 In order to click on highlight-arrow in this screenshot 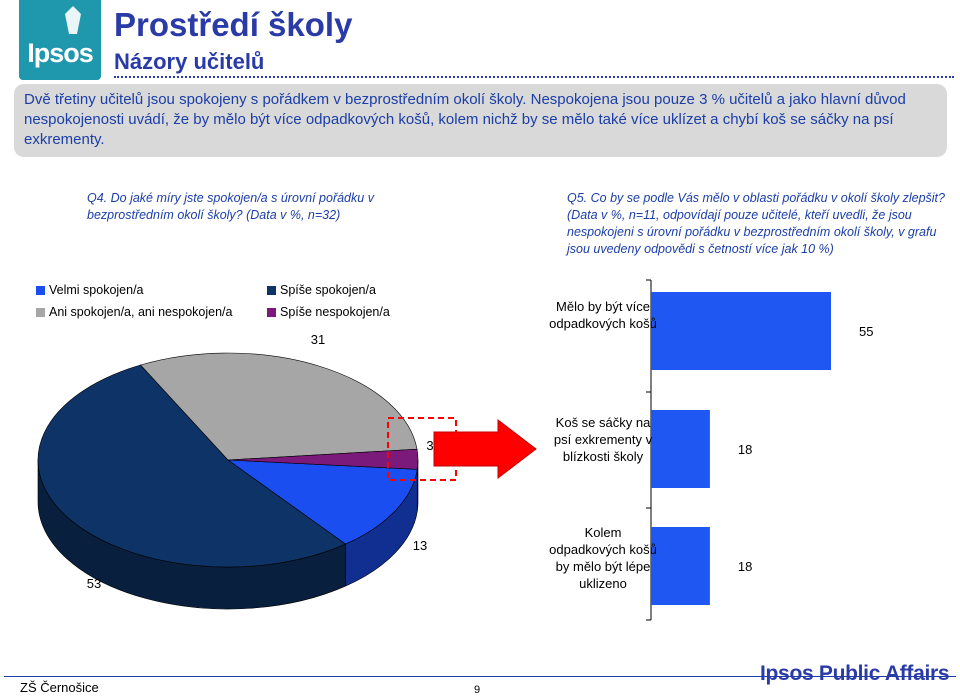, I will do `click(485, 449)`.